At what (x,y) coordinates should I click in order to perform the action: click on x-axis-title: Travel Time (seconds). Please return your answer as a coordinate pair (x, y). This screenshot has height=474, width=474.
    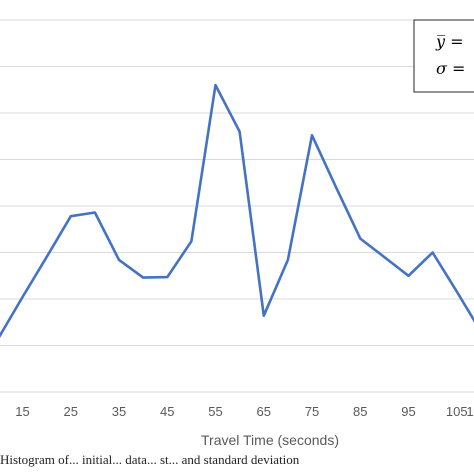
    Looking at the image, I should click on (270, 440).